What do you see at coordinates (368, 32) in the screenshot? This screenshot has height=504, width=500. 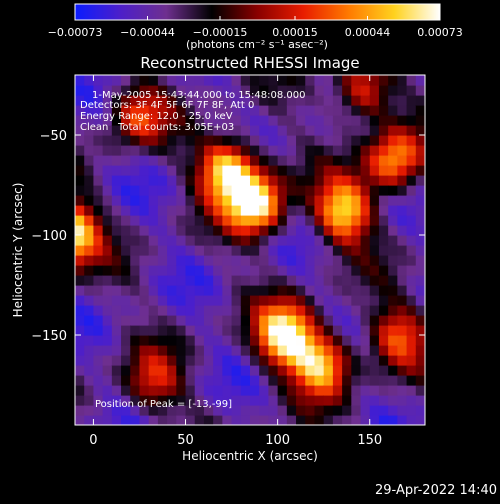 I see `colorbar-tick-label: 0.00044` at bounding box center [368, 32].